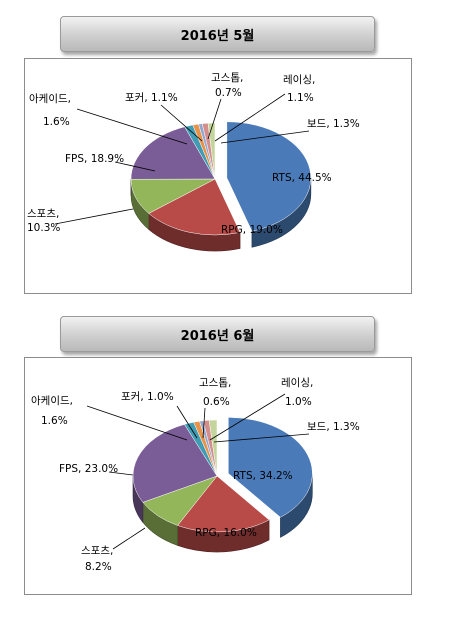 The height and width of the screenshot is (633, 461). What do you see at coordinates (302, 178) in the screenshot?
I see `data-label-RTS: RTS, 44.5%` at bounding box center [302, 178].